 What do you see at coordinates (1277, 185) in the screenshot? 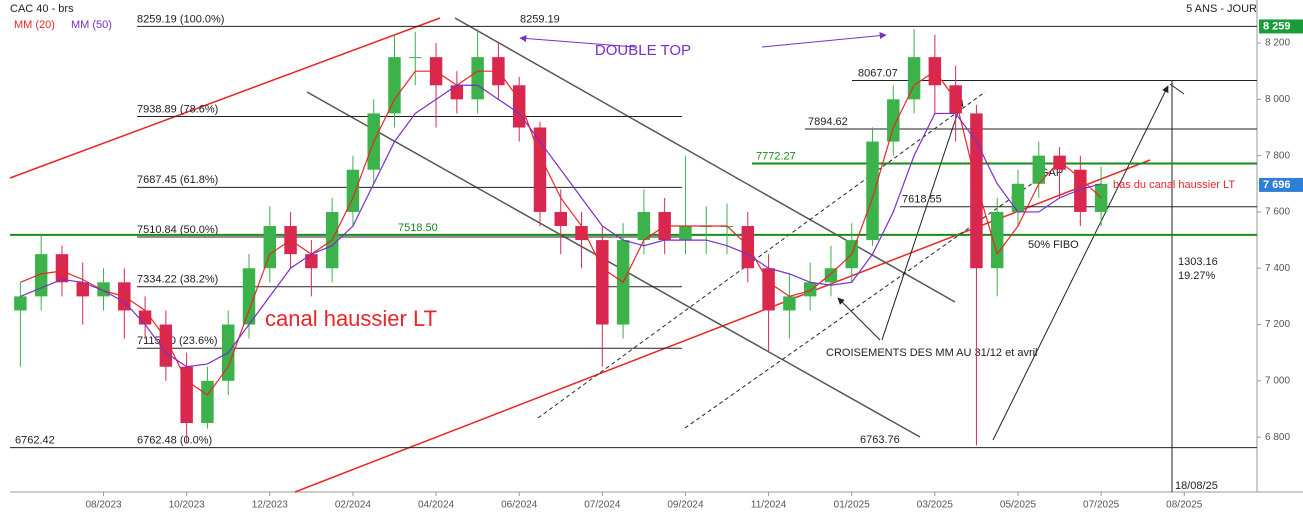
I see `price-tag-label: 7 696` at bounding box center [1277, 185].